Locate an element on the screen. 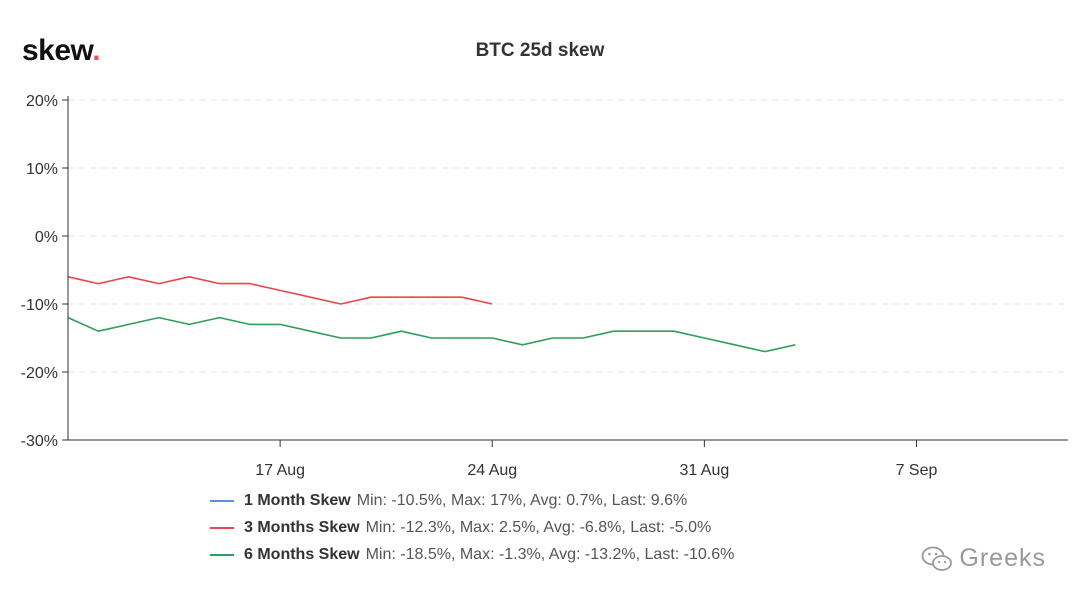 Image resolution: width=1080 pixels, height=603 pixels. legend-series-name: 6 Months Skew is located at coordinates (302, 554).